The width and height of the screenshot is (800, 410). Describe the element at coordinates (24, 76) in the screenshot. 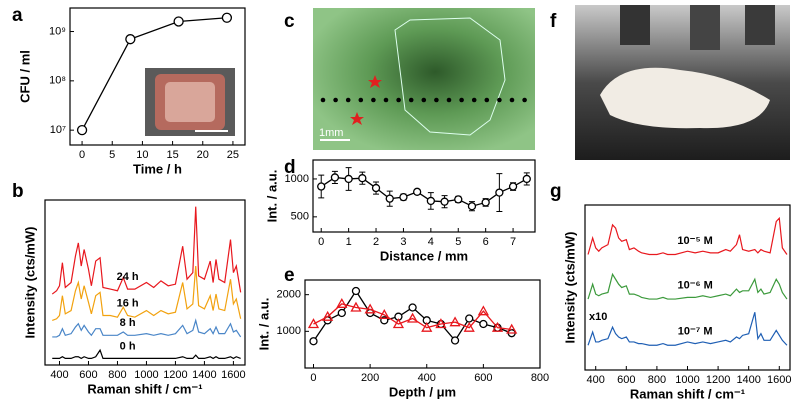

I see `y-axis-label: CFU / ml` at that location.